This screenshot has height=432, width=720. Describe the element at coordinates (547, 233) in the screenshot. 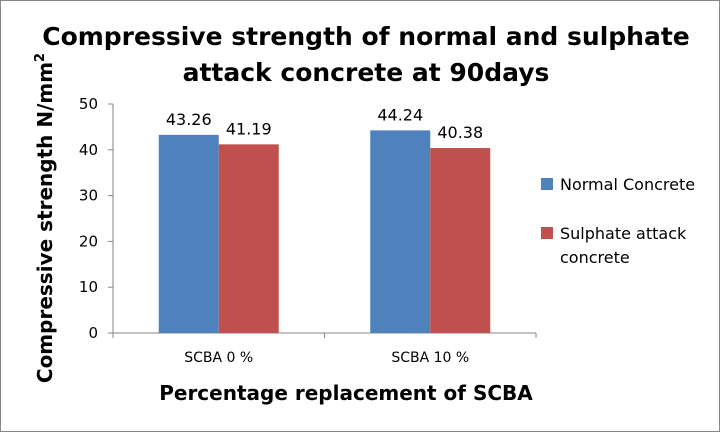

I see `legend-swatch-sulphate-attack-concrete` at that location.